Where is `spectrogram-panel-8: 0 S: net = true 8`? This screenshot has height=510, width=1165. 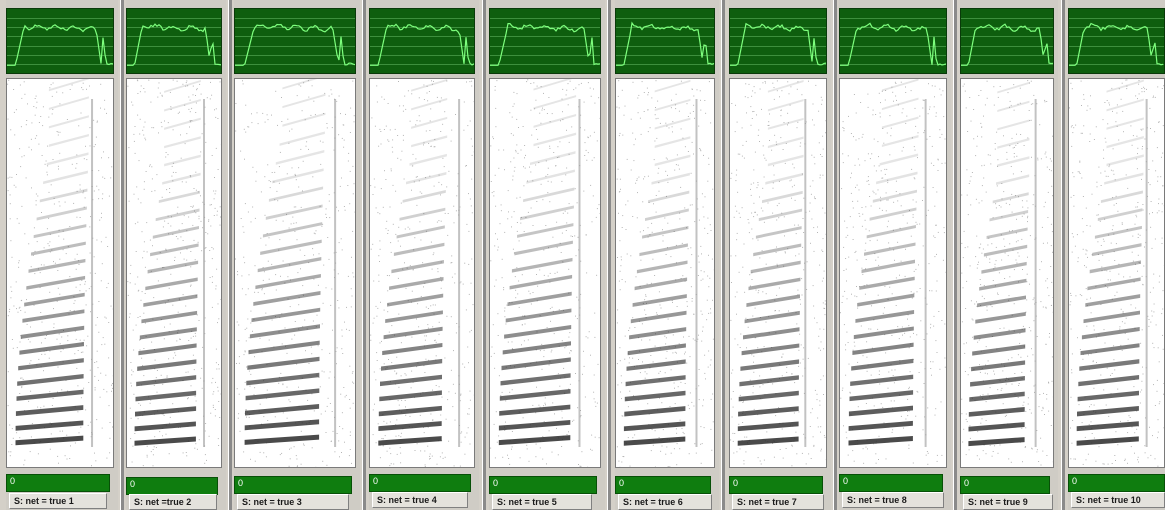 spectrogram-panel-8: 0 S: net = true 8 is located at coordinates (895, 255).